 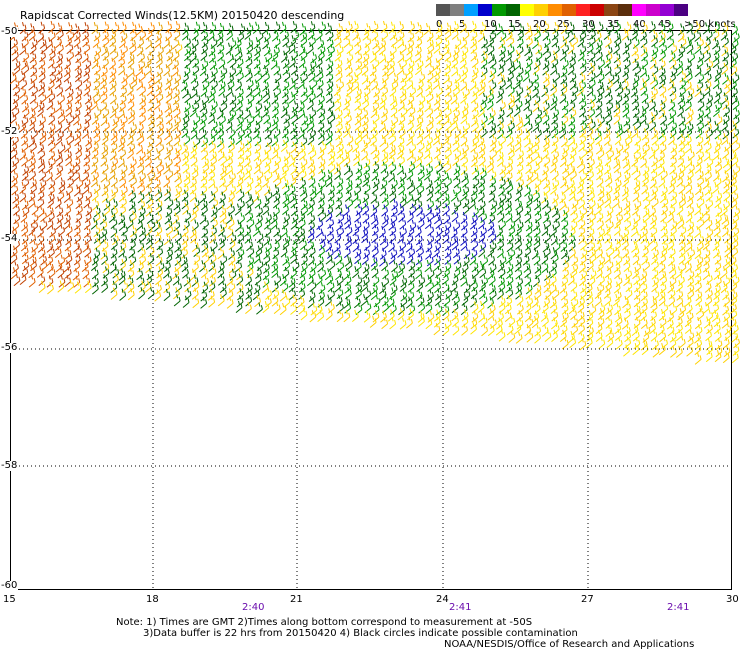 I want to click on legend-swatch, so click(x=471, y=10).